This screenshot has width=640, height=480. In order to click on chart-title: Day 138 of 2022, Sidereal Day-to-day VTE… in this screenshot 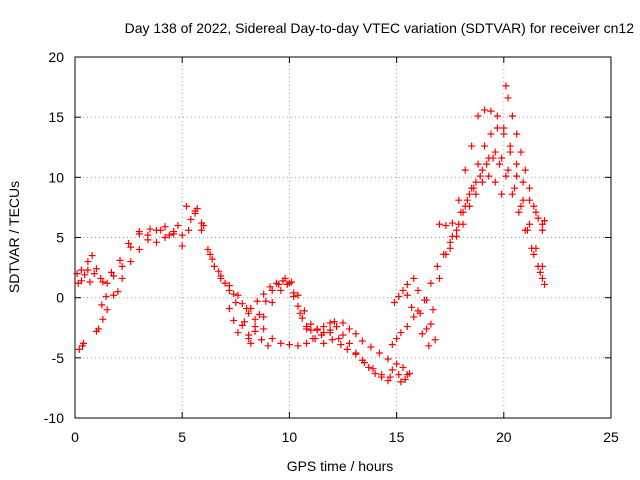, I will do `click(380, 28)`.